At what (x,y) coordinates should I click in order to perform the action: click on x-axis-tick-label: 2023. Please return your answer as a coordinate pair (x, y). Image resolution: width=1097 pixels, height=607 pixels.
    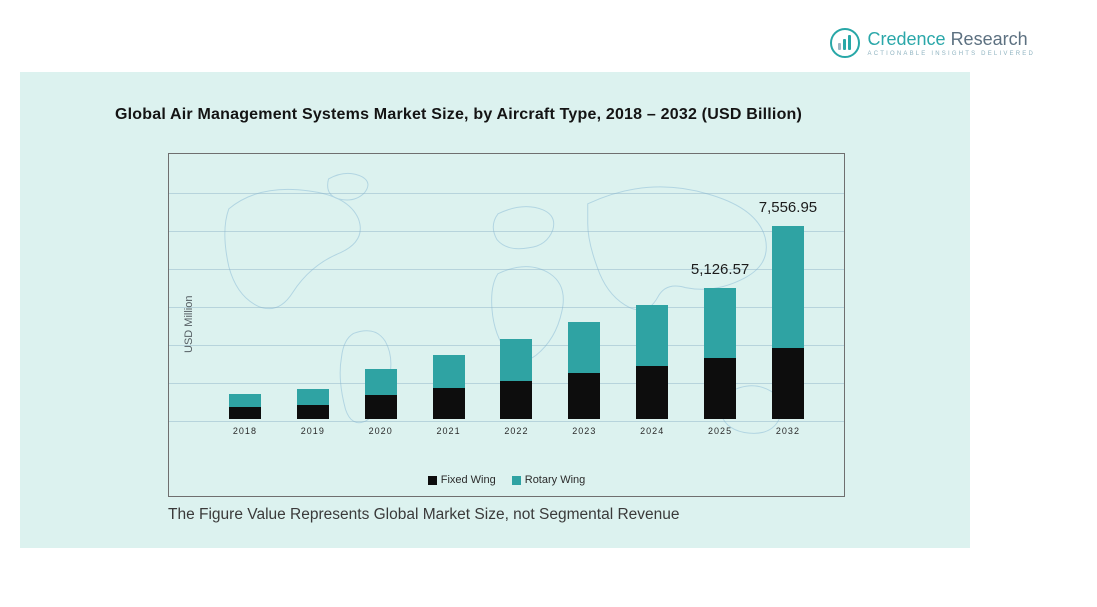
    Looking at the image, I should click on (584, 431).